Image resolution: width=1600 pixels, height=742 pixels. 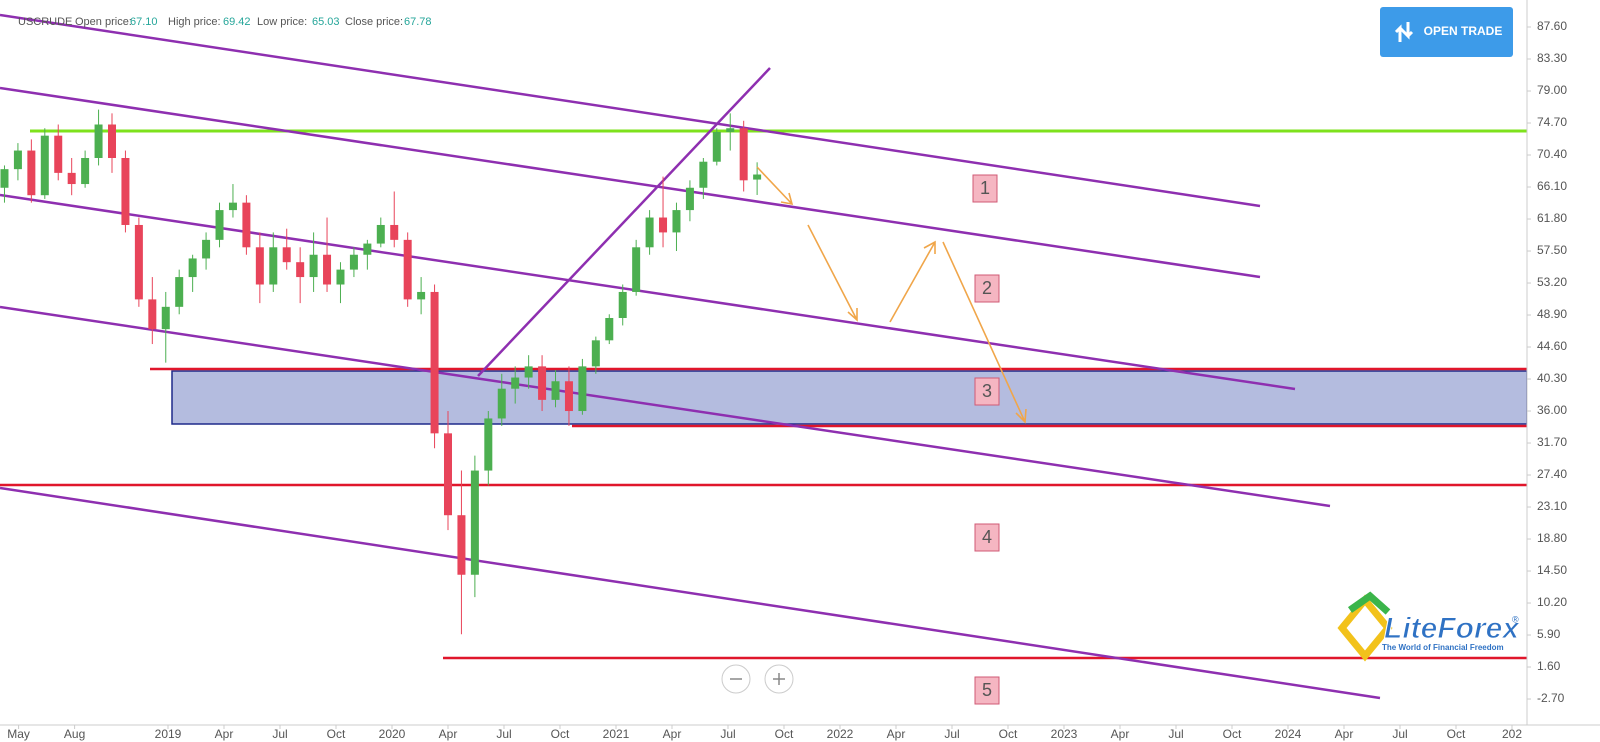 What do you see at coordinates (74, 734) in the screenshot?
I see `x-tick-label: Aug` at bounding box center [74, 734].